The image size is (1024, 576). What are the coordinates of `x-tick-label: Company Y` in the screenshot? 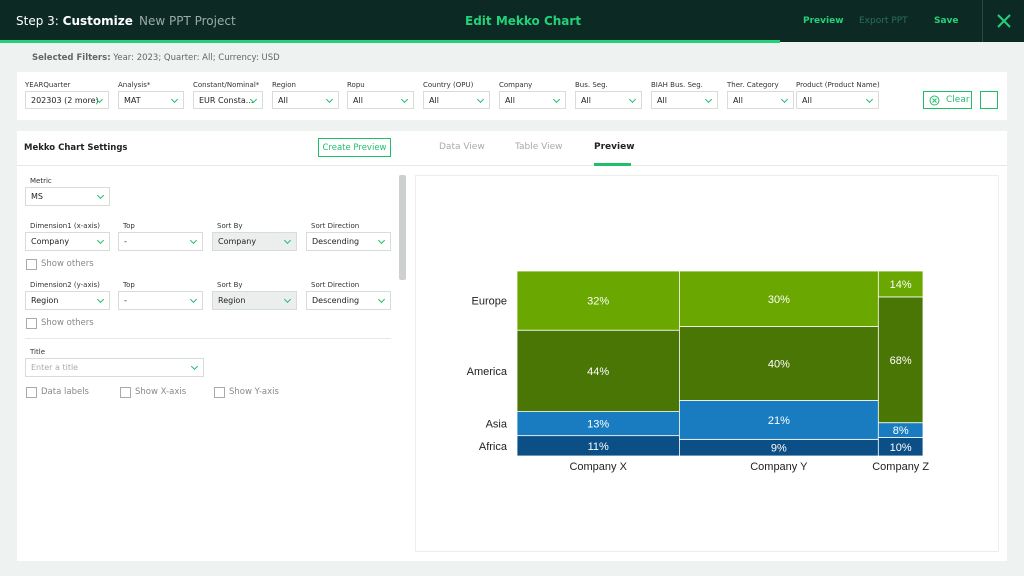 It's located at (779, 467).